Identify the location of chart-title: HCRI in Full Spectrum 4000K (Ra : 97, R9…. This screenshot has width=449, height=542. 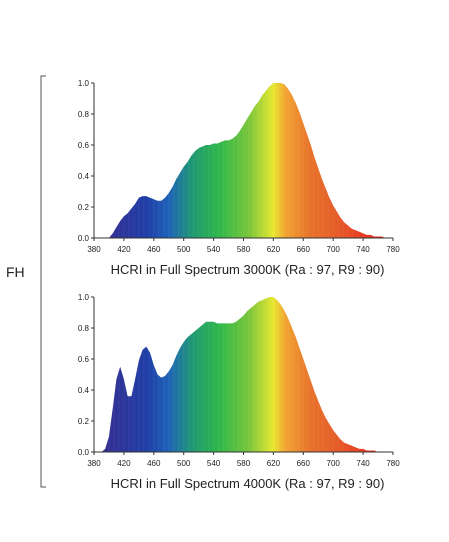
(248, 483).